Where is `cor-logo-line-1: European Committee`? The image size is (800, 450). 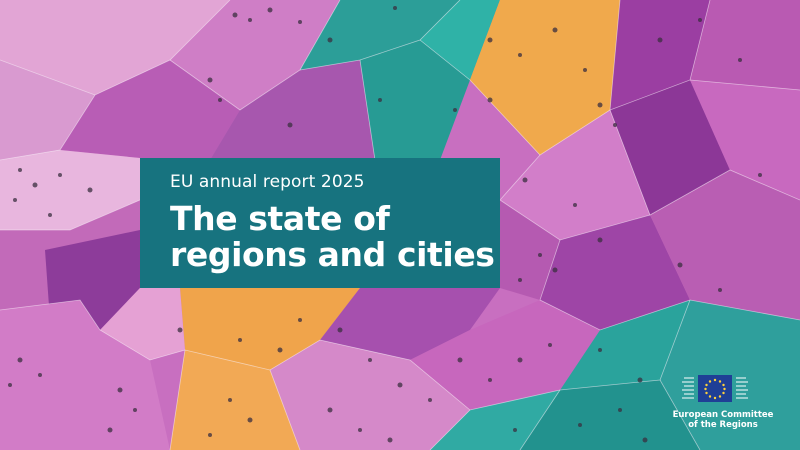
cor-logo-line-1: European Committee is located at coordinates (723, 415).